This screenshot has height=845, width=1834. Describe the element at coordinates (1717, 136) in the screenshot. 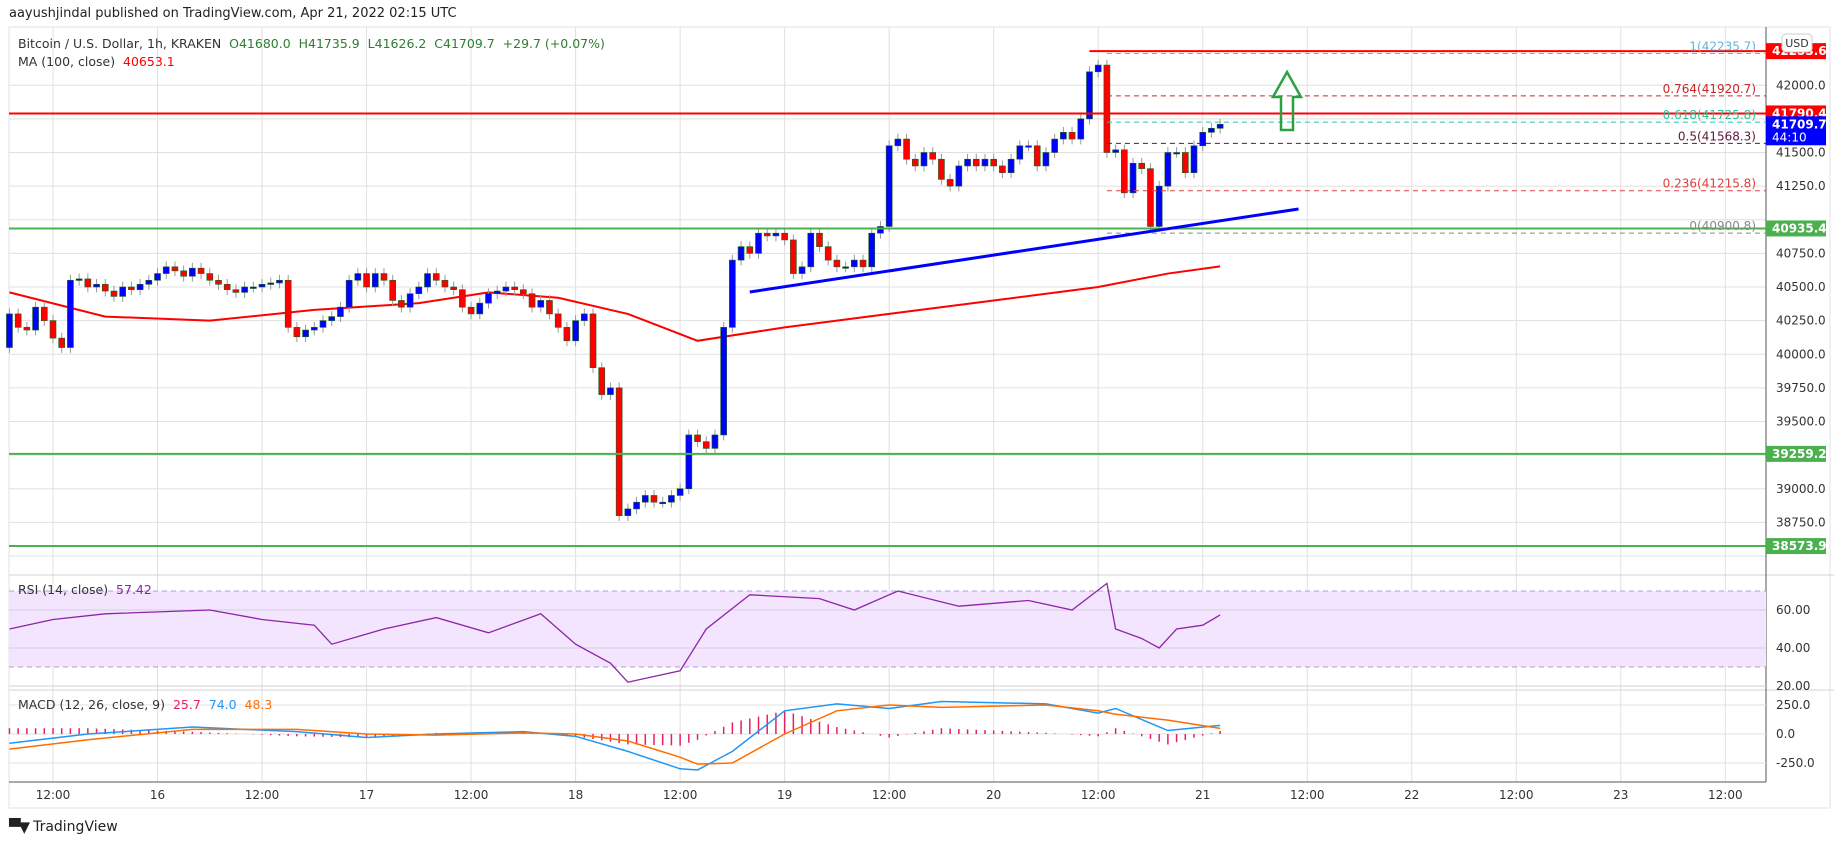

I see `fib-level-label: 0.5(41568.3)` at that location.